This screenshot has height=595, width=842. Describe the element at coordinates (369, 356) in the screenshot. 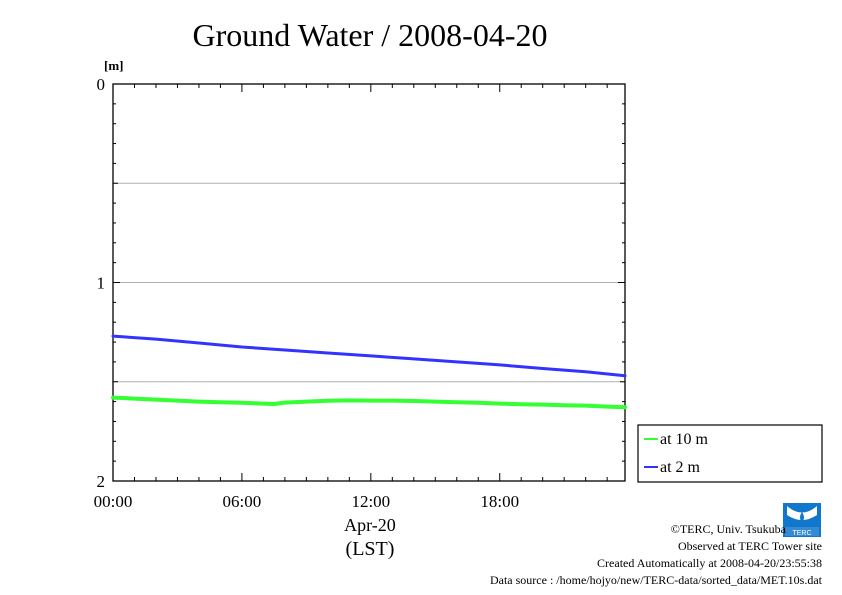

I see `series-line-2m` at that location.